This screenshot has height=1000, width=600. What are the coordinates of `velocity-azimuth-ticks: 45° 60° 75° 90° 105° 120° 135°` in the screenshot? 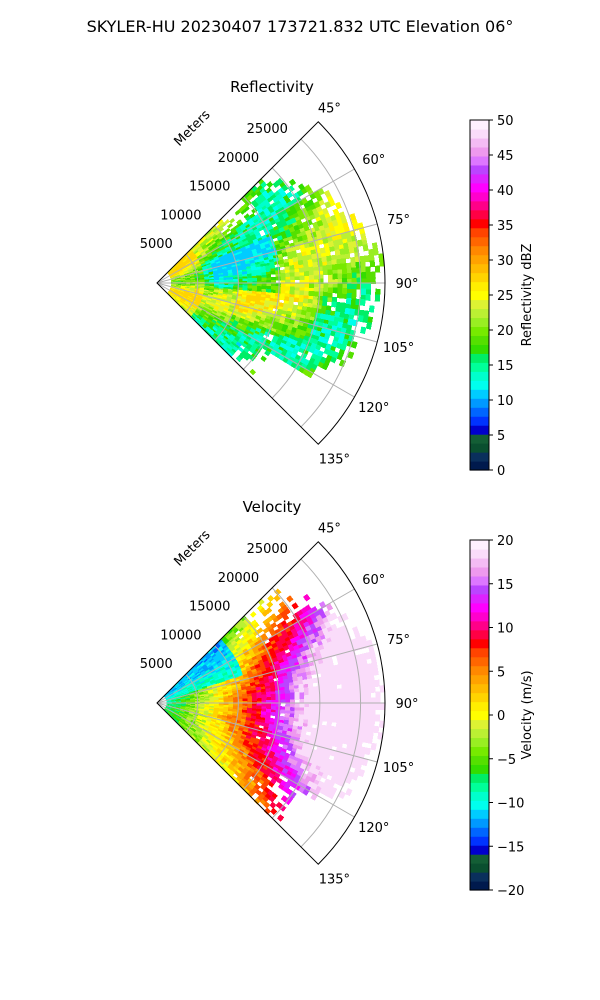 It's located at (368, 705).